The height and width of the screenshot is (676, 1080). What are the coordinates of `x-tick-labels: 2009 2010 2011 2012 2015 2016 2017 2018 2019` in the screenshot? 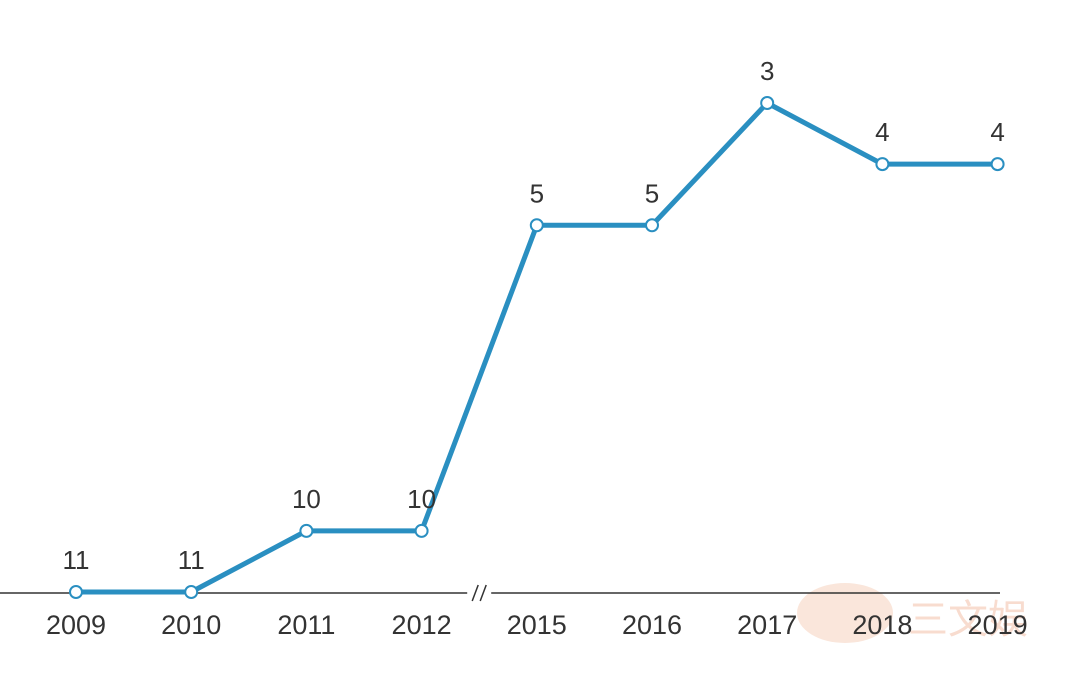 It's located at (537, 625).